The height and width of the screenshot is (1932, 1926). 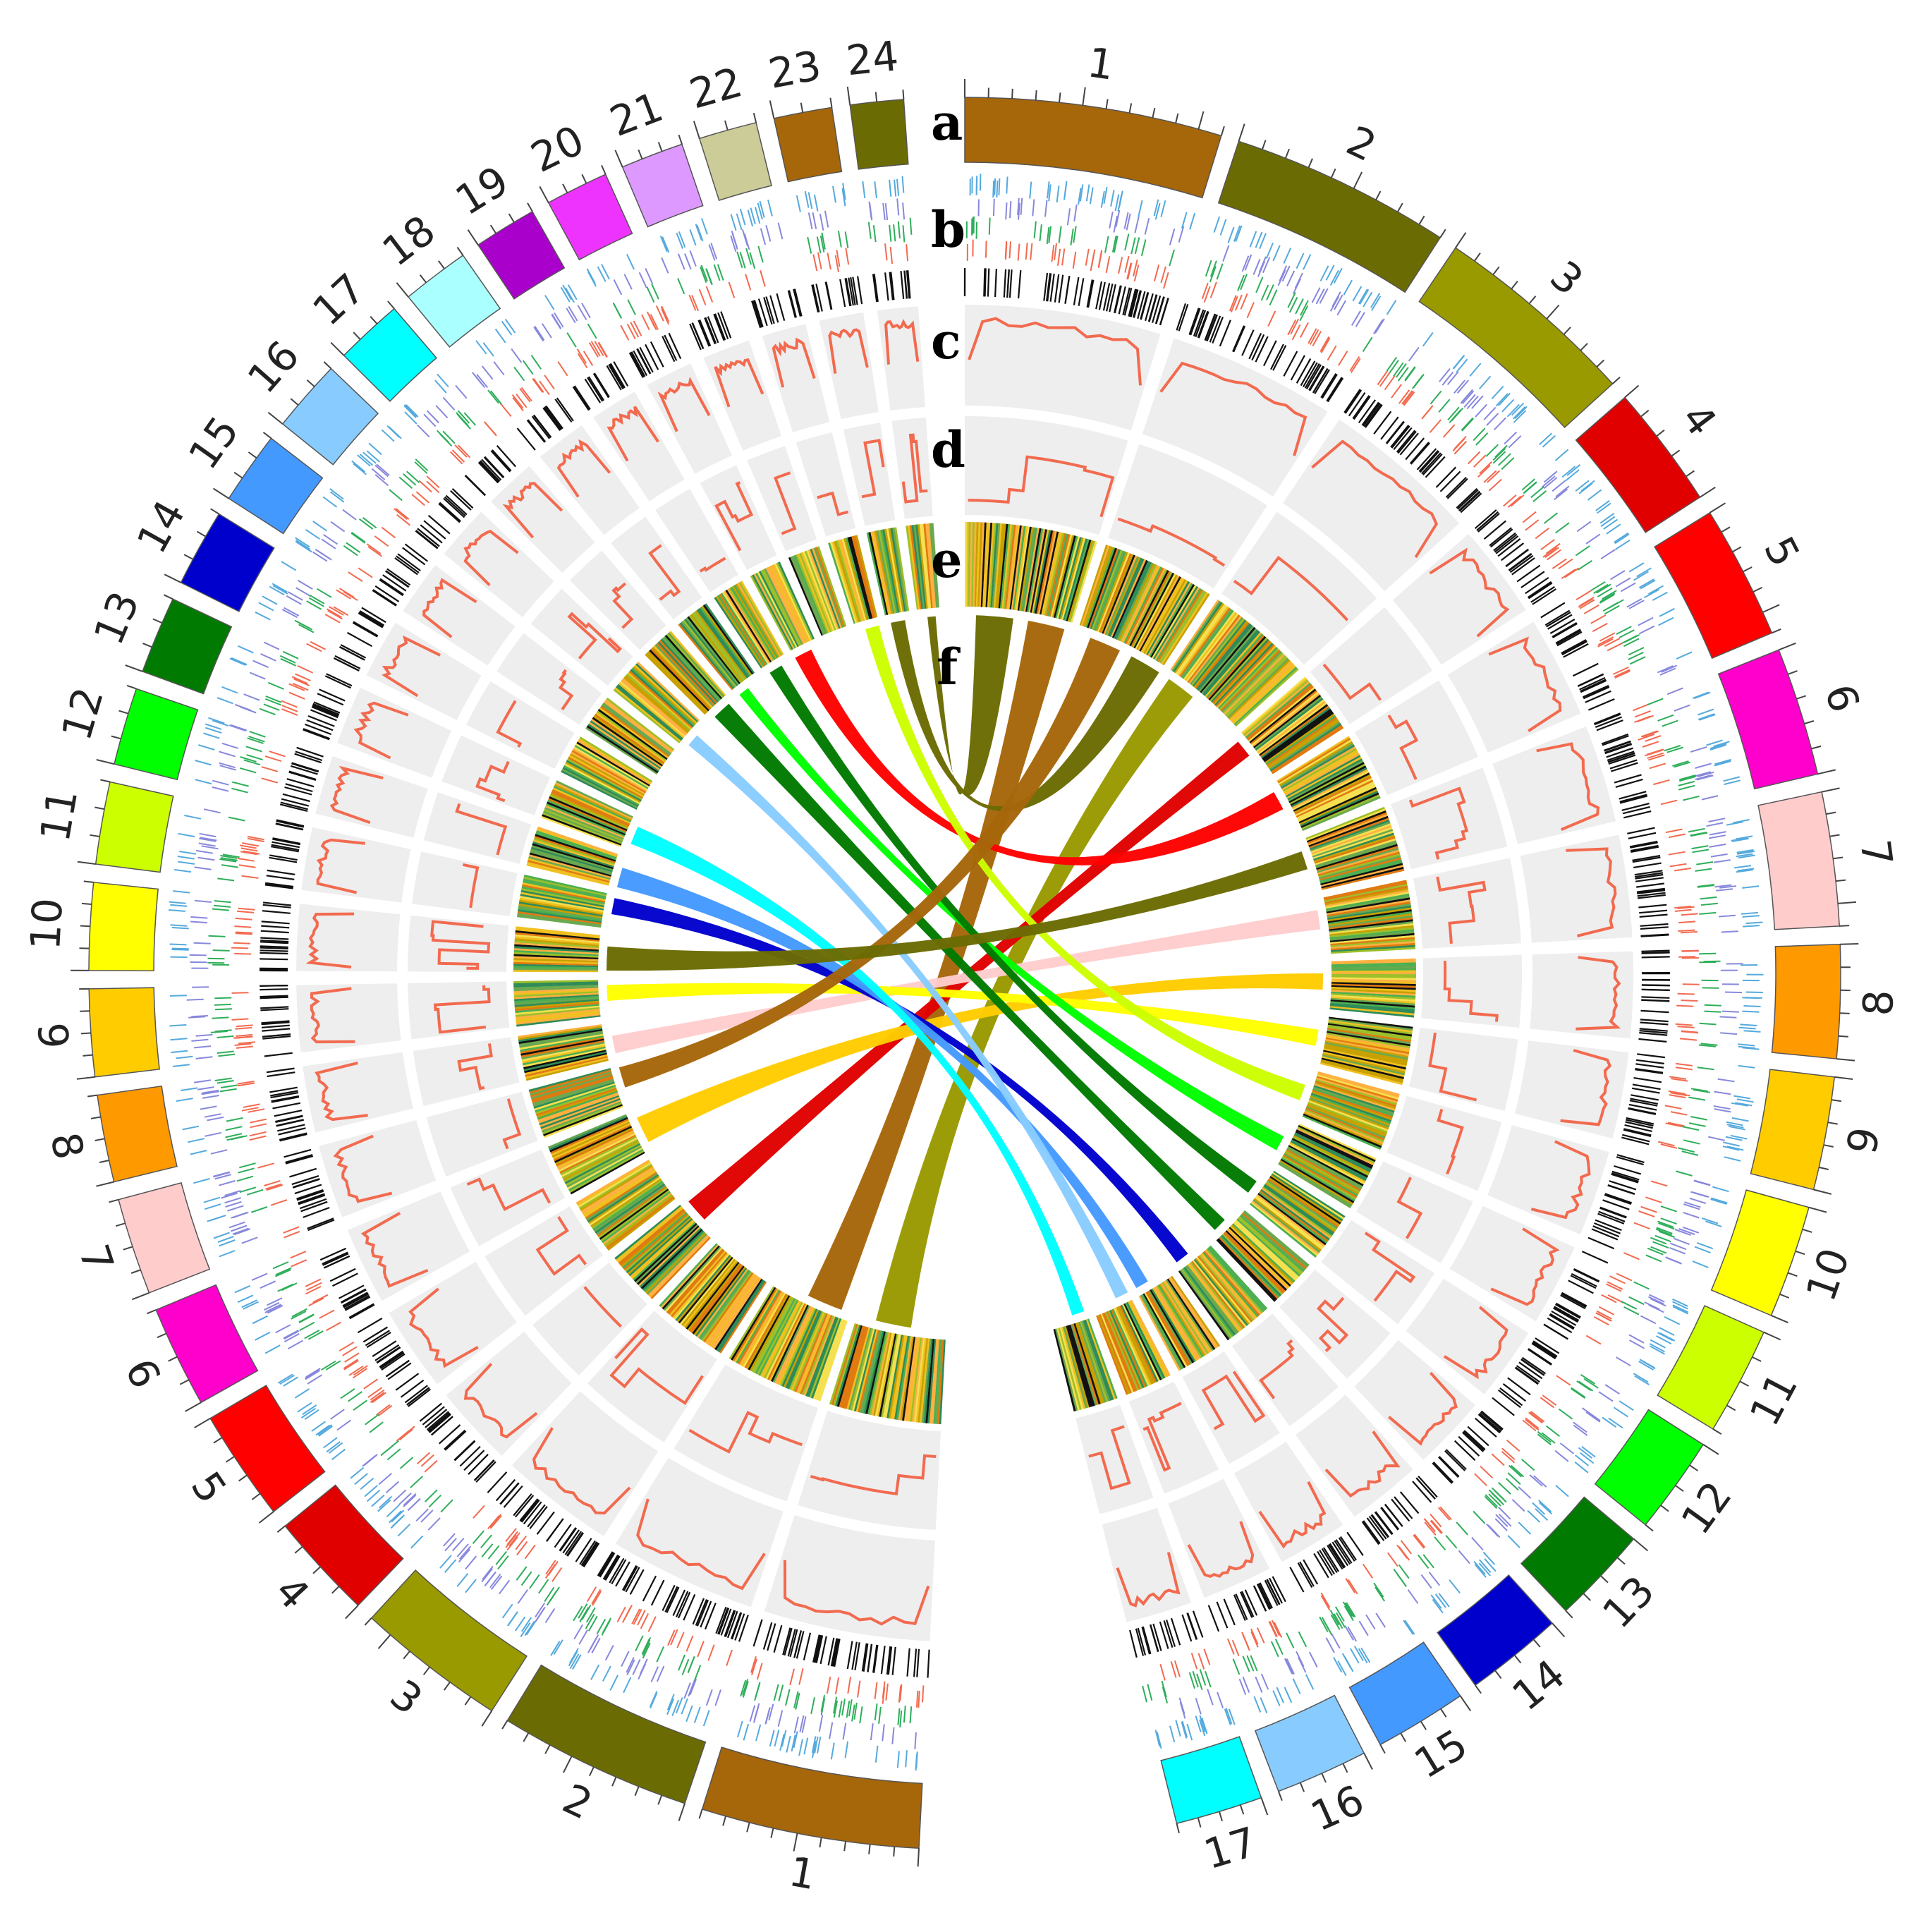 I want to click on right-chr-5-tick, so click(x=1726, y=529).